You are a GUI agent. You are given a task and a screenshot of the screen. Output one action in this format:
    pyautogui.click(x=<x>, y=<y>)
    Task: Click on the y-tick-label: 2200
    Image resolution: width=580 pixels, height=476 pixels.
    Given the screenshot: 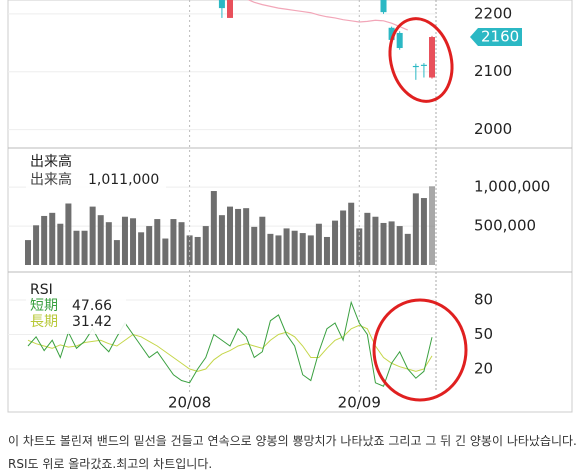 What is the action you would take?
    pyautogui.click(x=493, y=13)
    